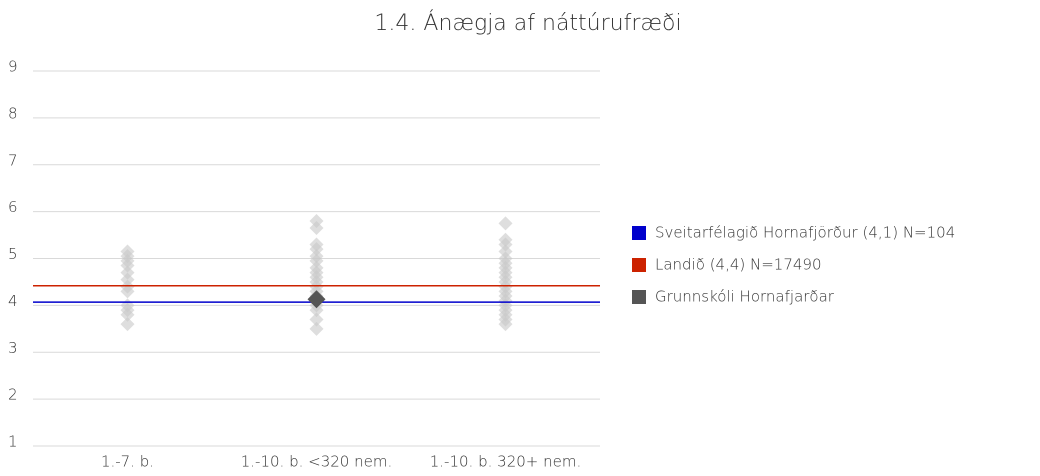 This screenshot has height=476, width=1040. Describe the element at coordinates (13, 442) in the screenshot. I see `y-tick-label: 1` at that location.